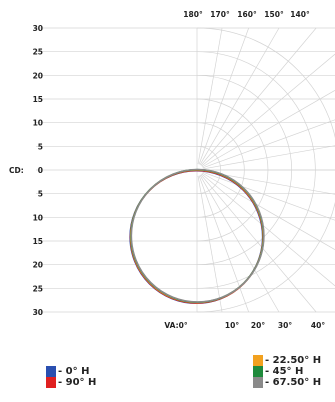  I want to click on legend-label: - 45° H, so click(284, 371).